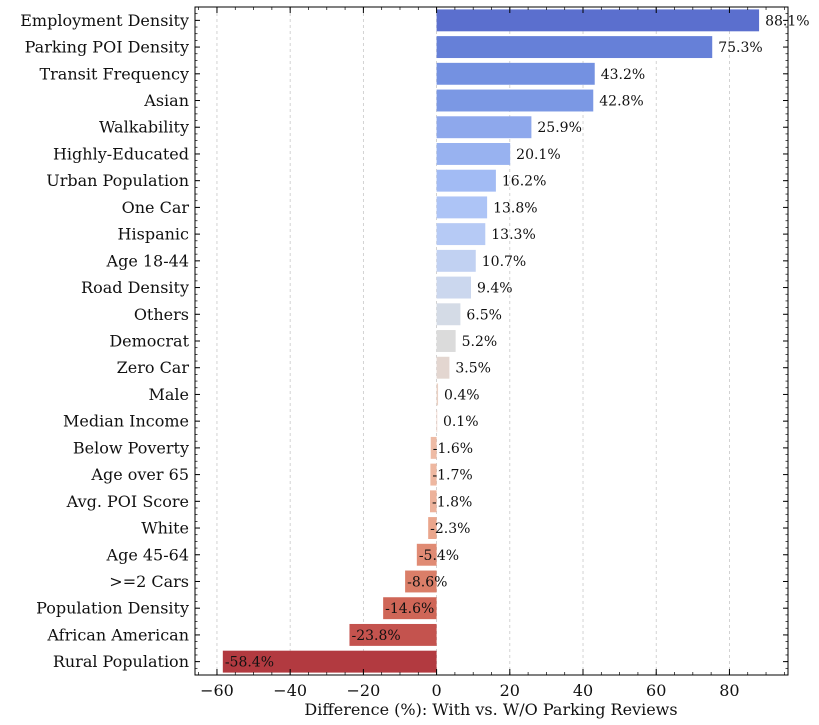 The width and height of the screenshot is (819, 725). What do you see at coordinates (156, 207) in the screenshot?
I see `category-label: One Car` at bounding box center [156, 207].